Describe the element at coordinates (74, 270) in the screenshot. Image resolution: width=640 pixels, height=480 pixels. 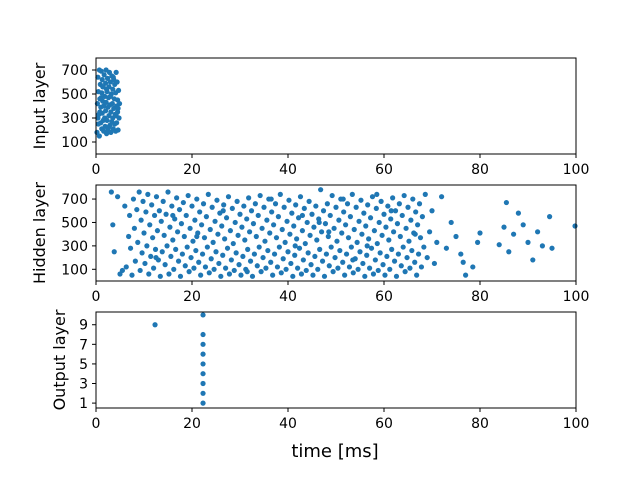
I see `hidden-y-tick-label: 100` at that location.